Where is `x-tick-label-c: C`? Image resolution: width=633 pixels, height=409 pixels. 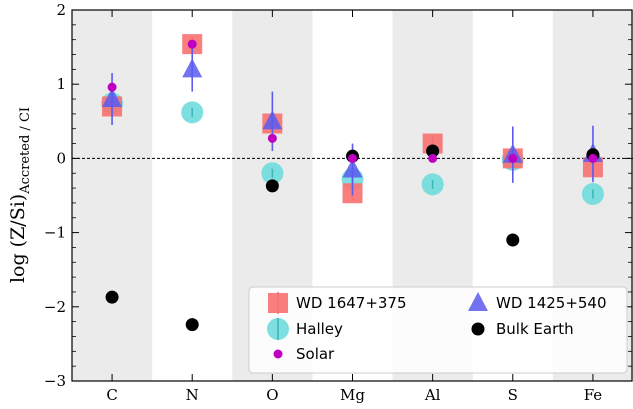
x-tick-label-c: C is located at coordinates (111, 395).